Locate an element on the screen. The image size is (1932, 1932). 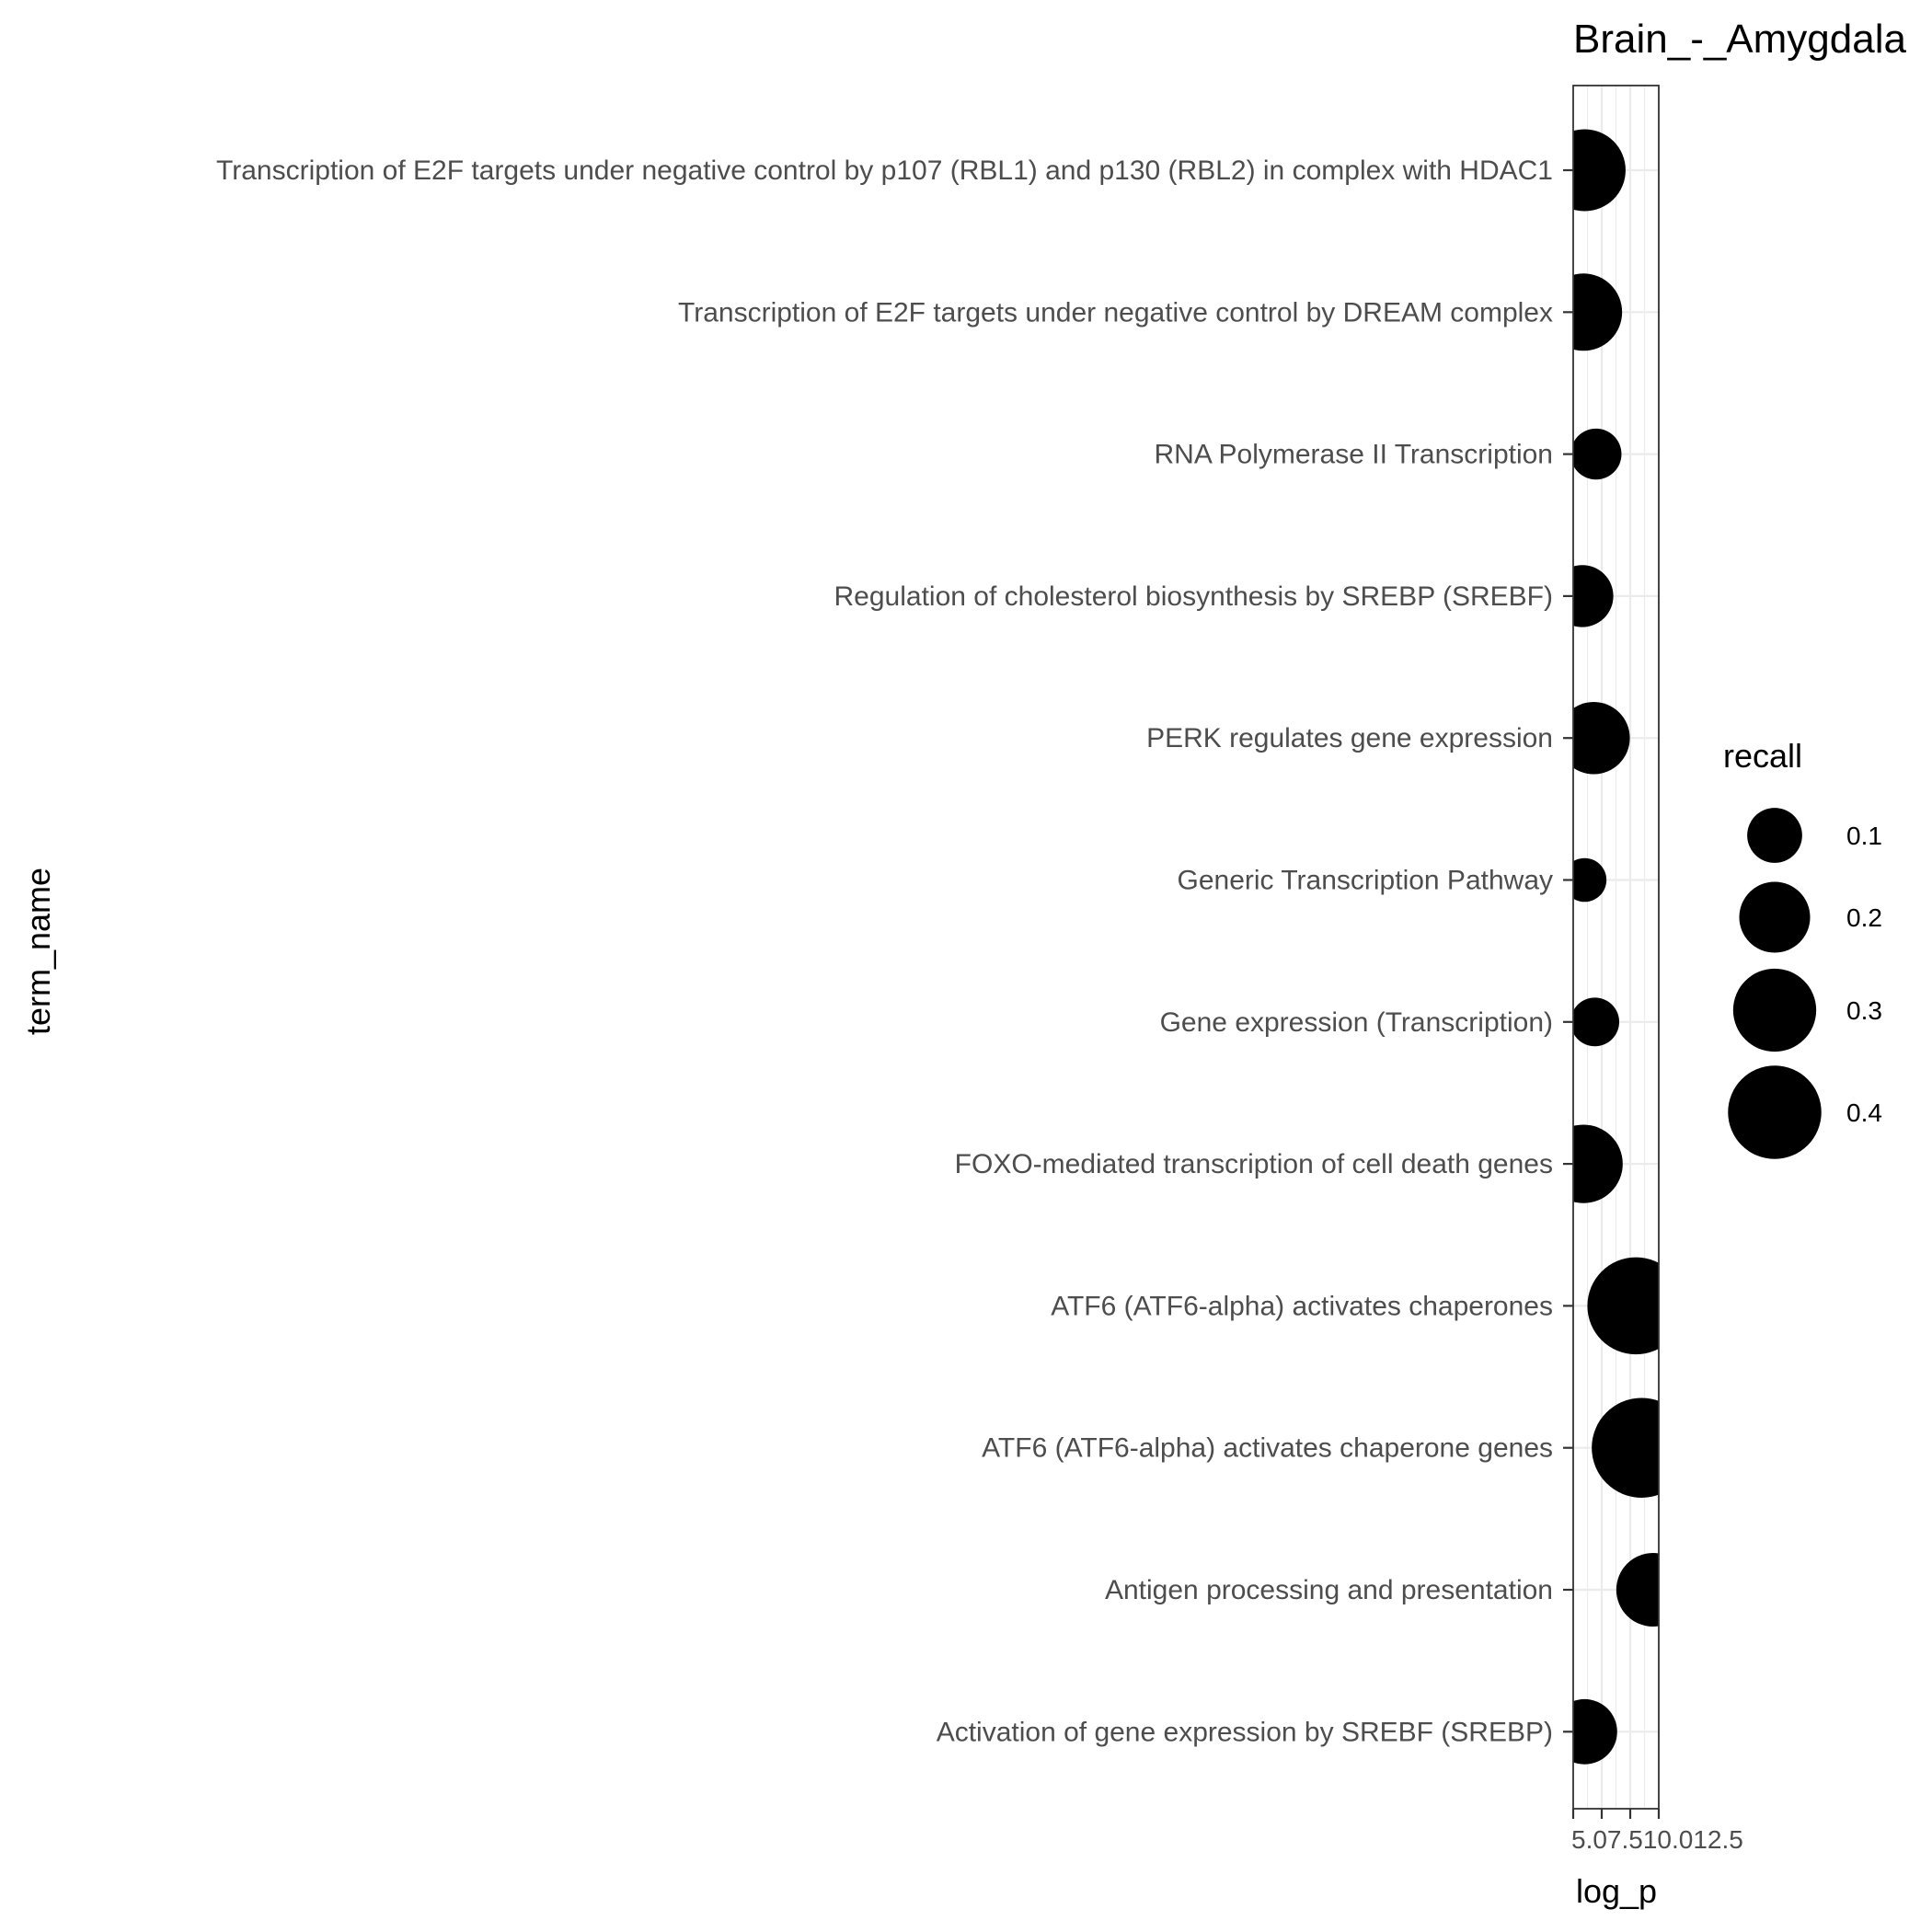
y-axis-title: term_name is located at coordinates (38, 951).